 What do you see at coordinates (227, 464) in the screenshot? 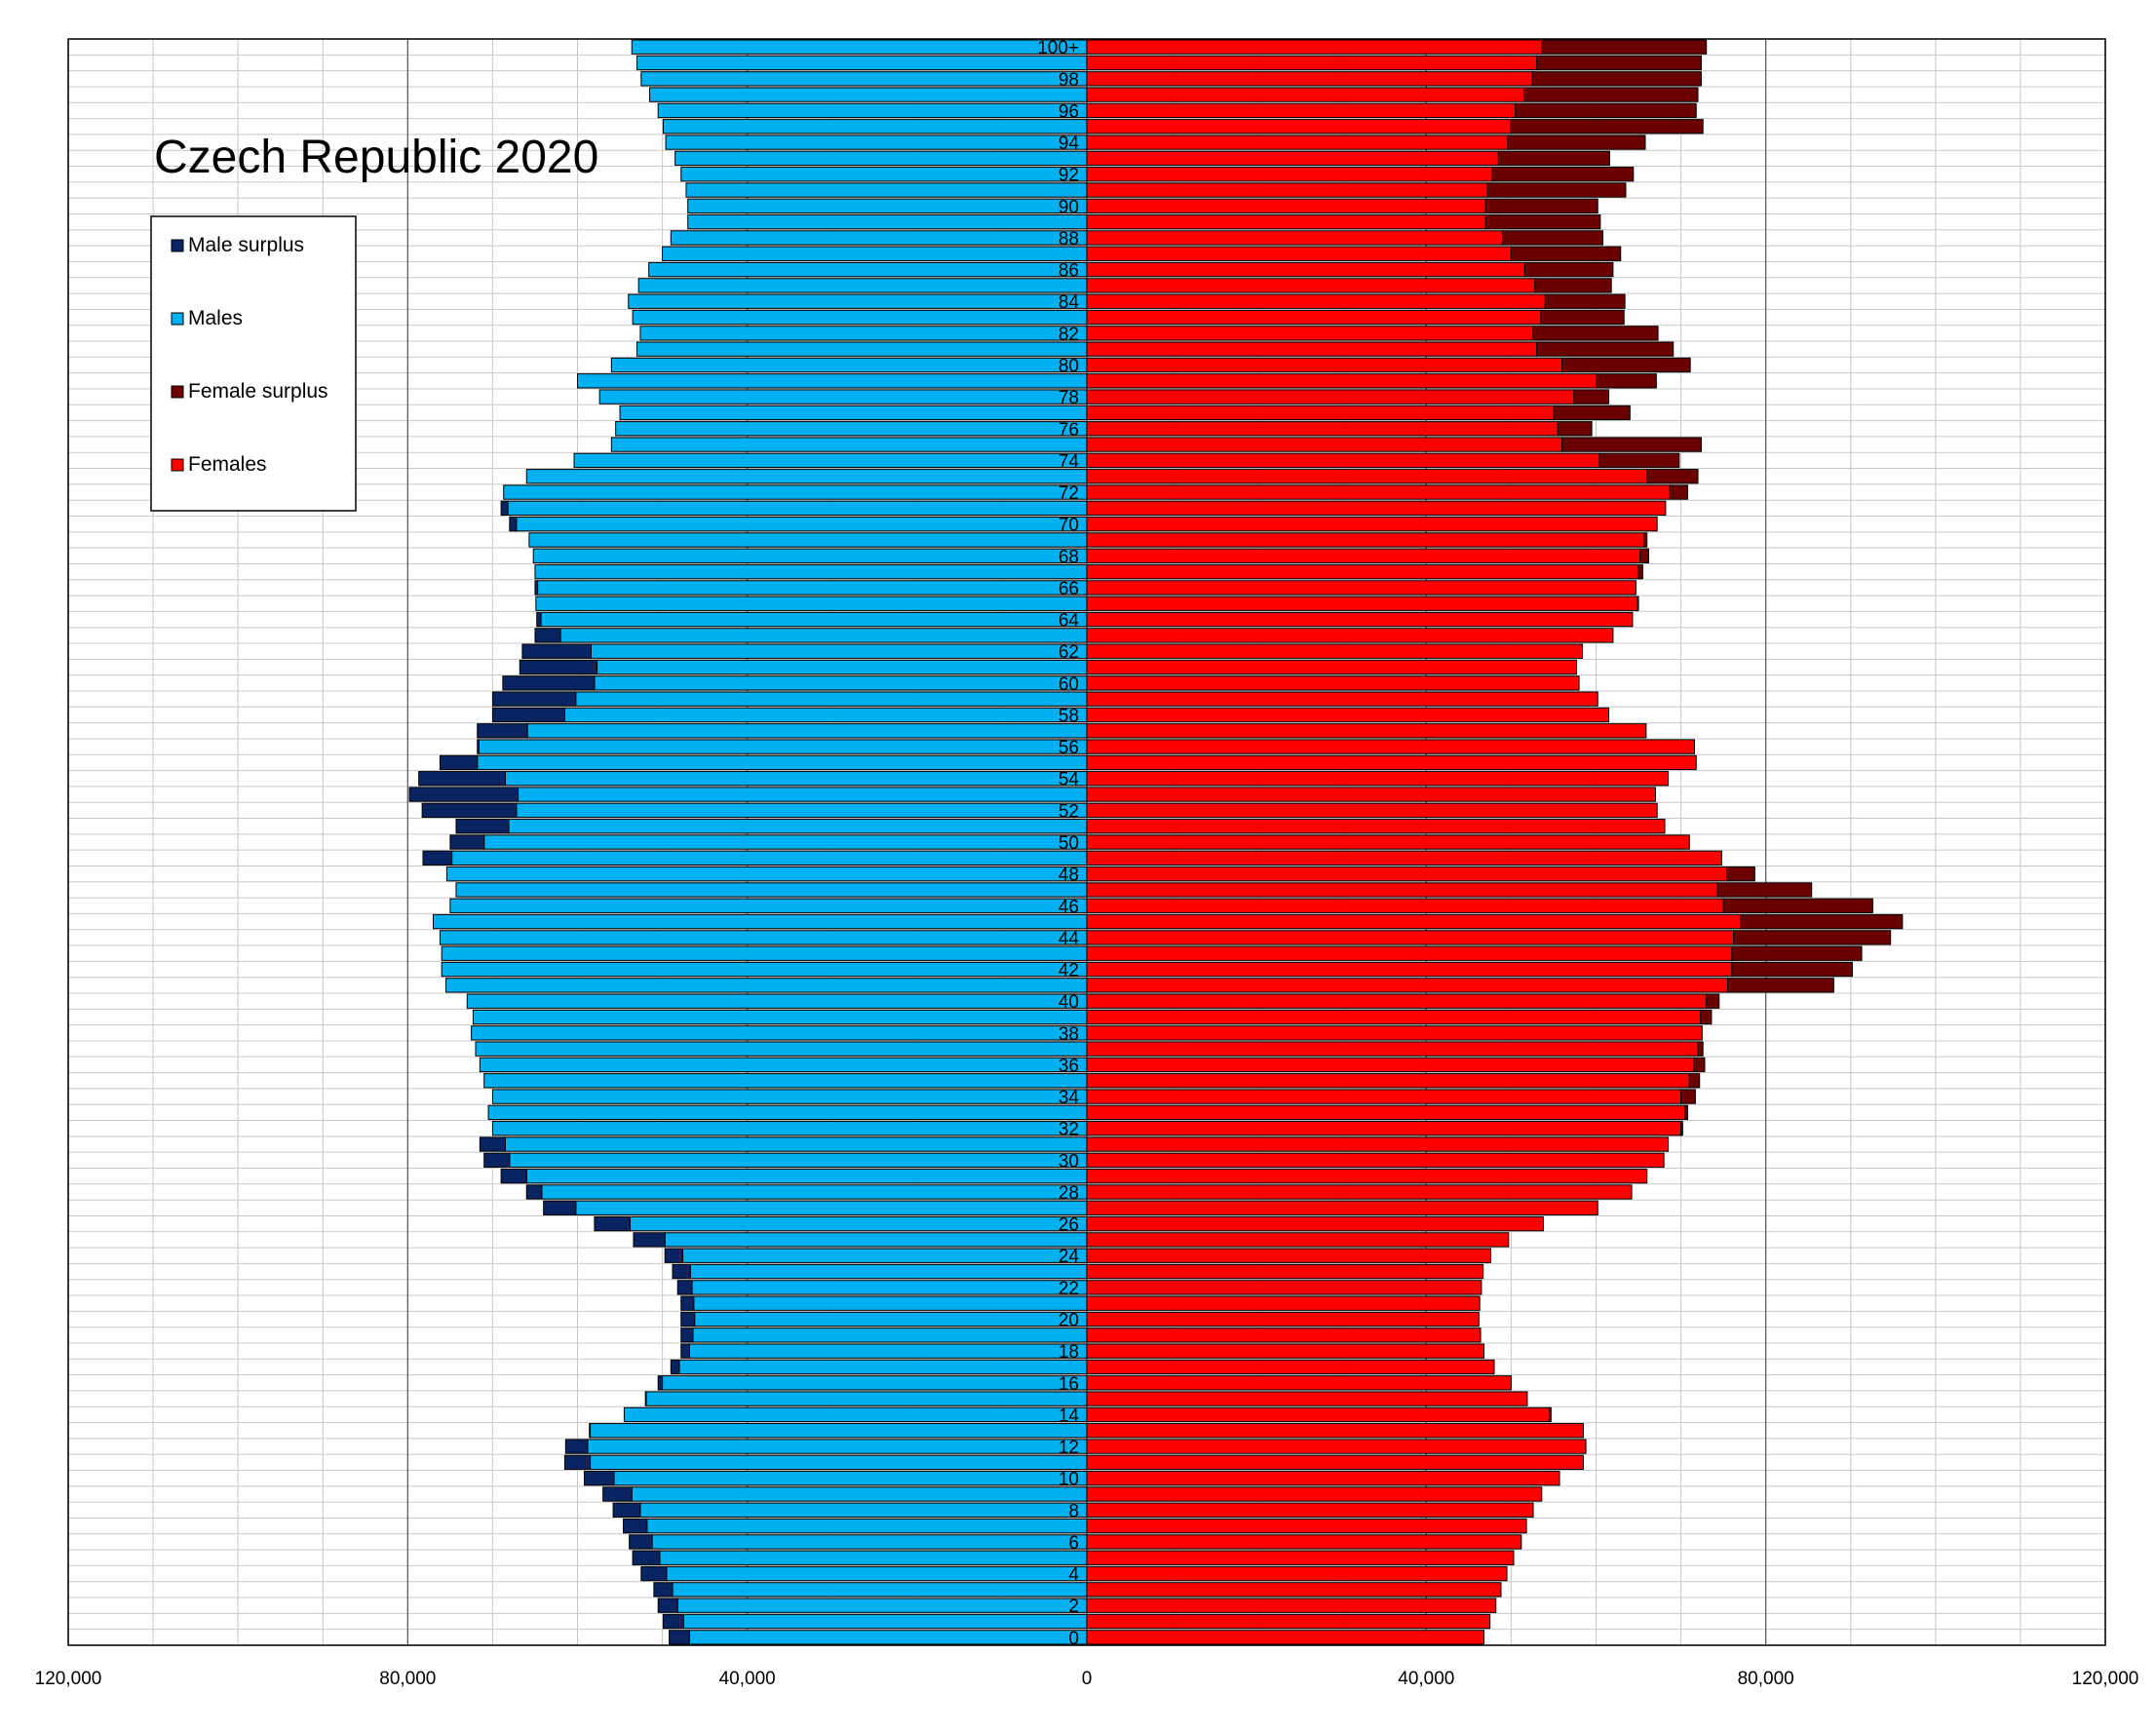
I see `legend-label: Females` at bounding box center [227, 464].